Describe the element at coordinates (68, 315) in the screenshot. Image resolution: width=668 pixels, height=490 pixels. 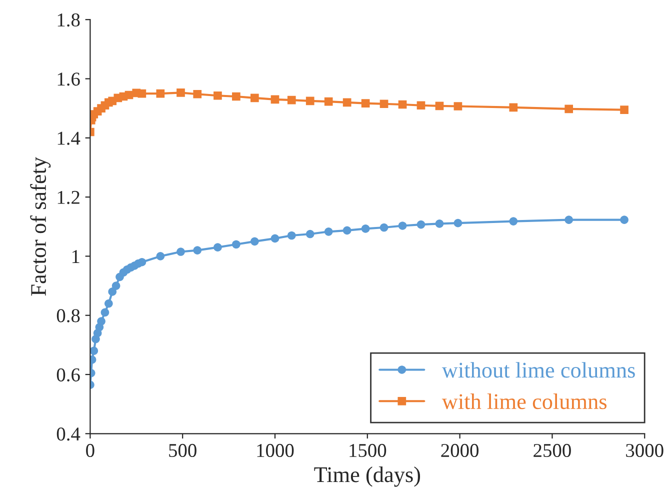
I see `y-tick-label: 0.8` at that location.